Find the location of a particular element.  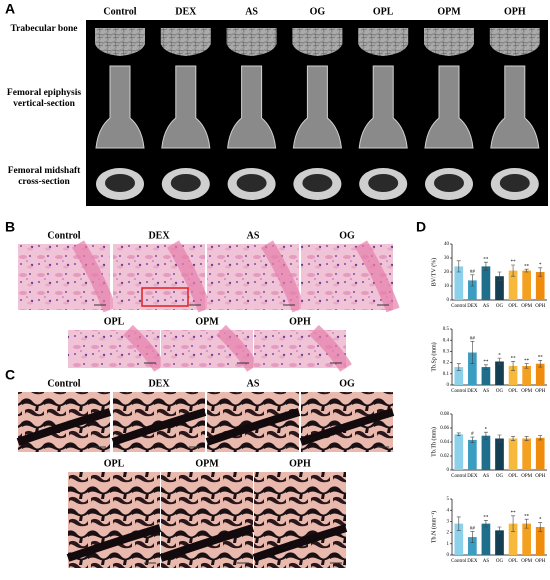

image-label: Control is located at coordinates (63, 235).